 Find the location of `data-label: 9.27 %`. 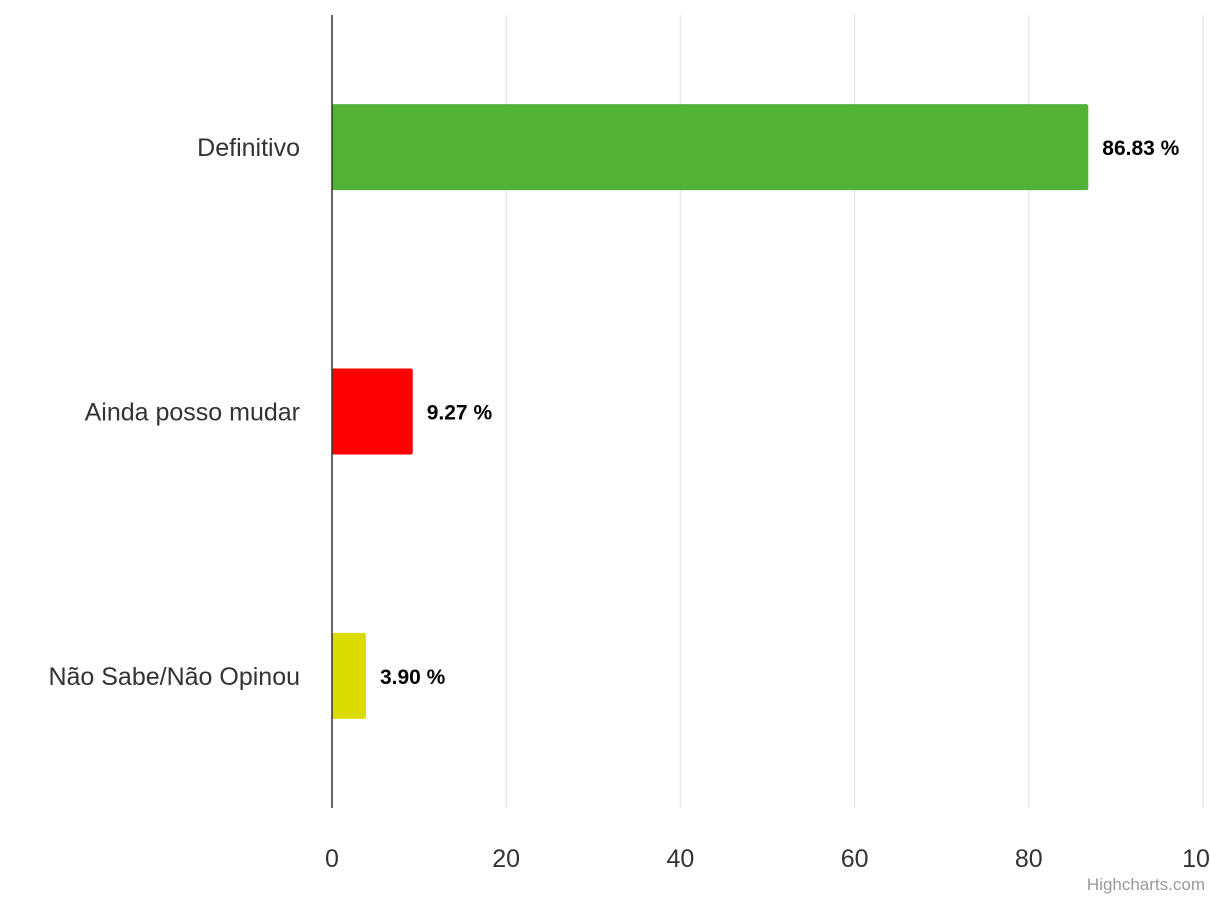

data-label: 9.27 % is located at coordinates (460, 413).